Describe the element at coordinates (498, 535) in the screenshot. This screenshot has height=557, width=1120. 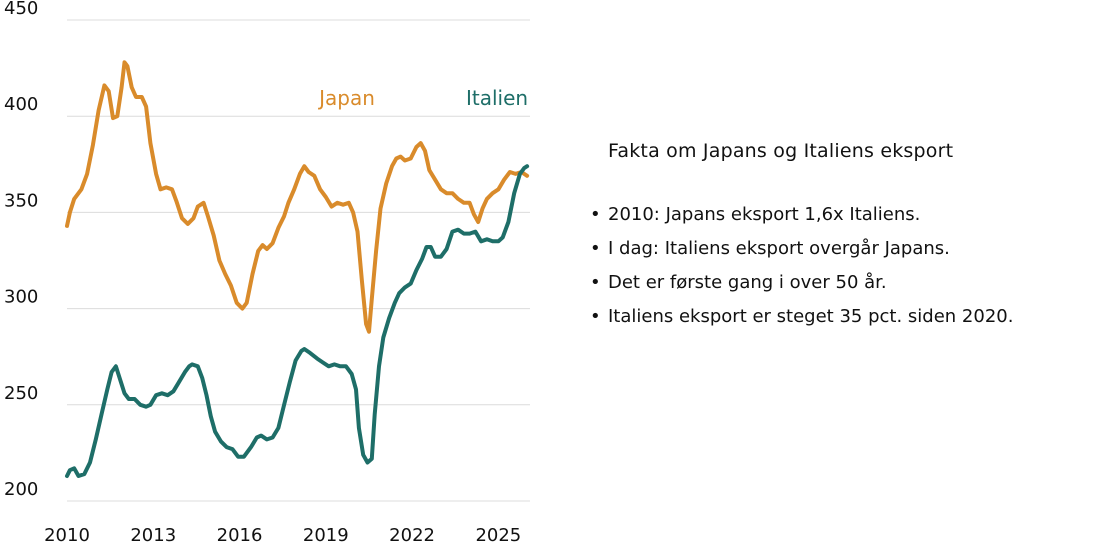
I see `x-tick-label: 2025` at that location.